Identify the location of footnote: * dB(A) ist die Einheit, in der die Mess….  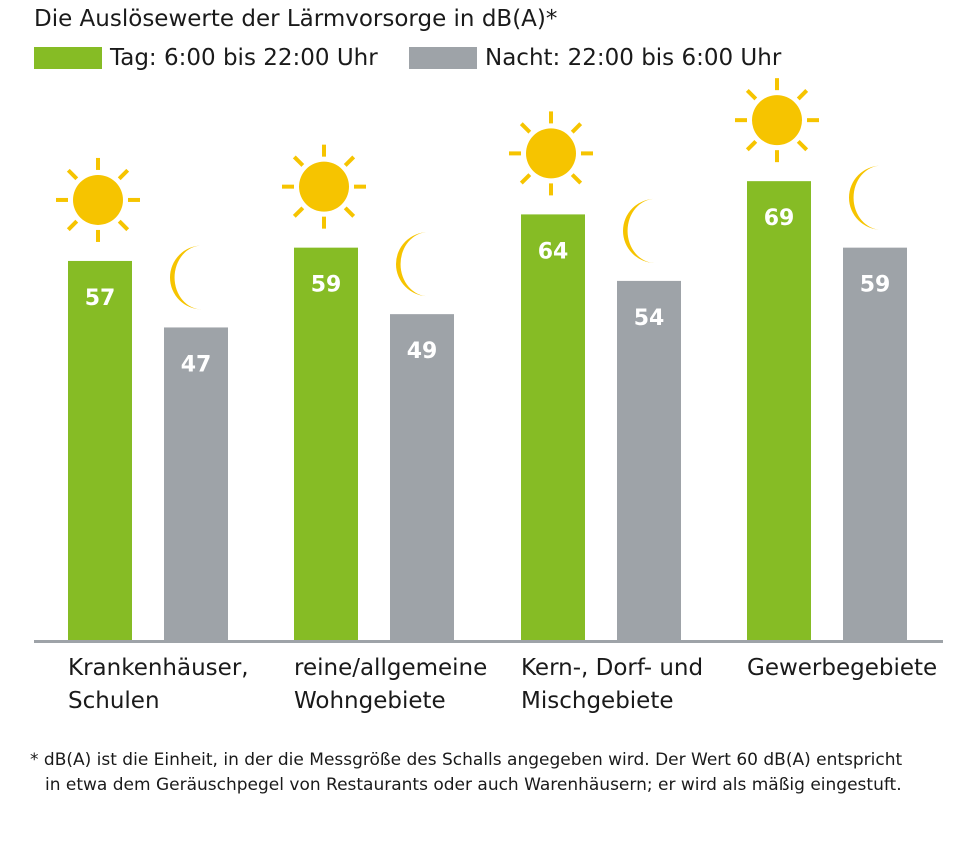
(490, 773).